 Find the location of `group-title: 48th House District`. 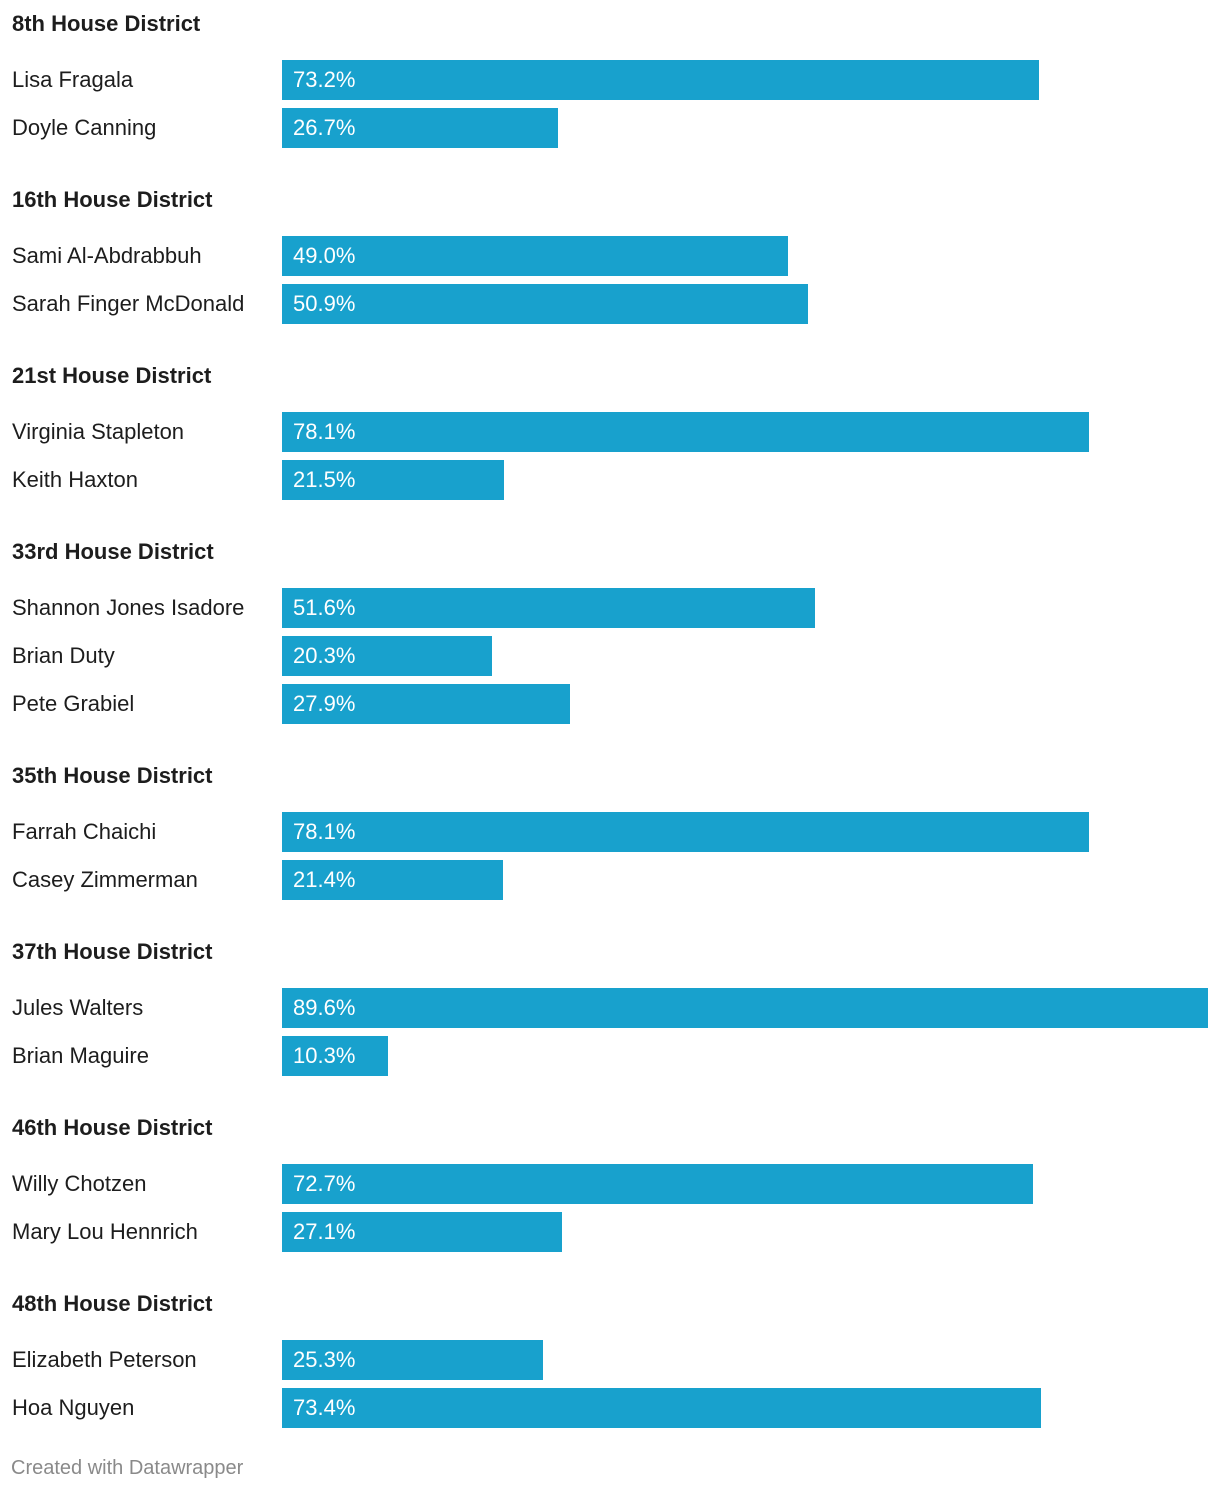

group-title: 48th House District is located at coordinates (112, 1303).